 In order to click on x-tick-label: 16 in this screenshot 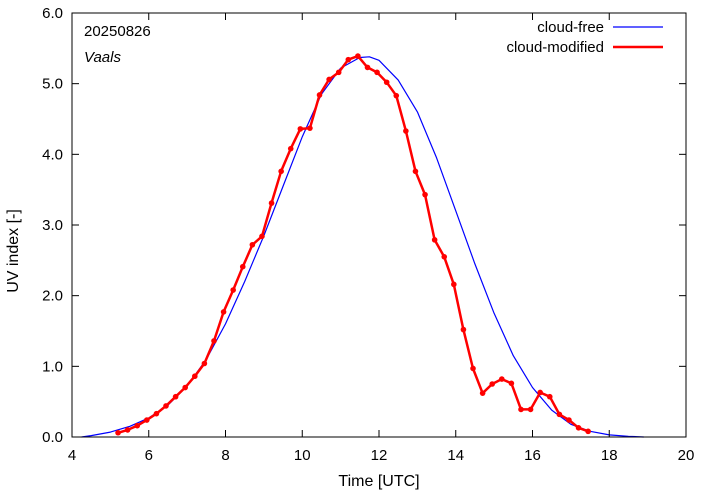, I will do `click(532, 455)`.